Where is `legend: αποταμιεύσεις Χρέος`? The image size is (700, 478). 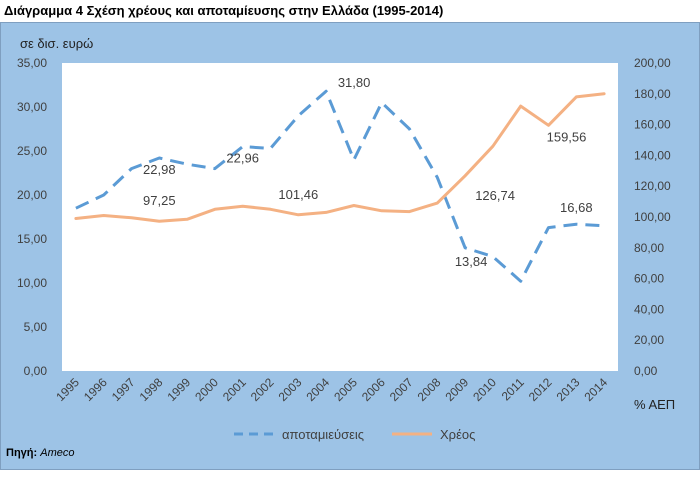 legend: αποταμιεύσεις Χρέος is located at coordinates (354, 434).